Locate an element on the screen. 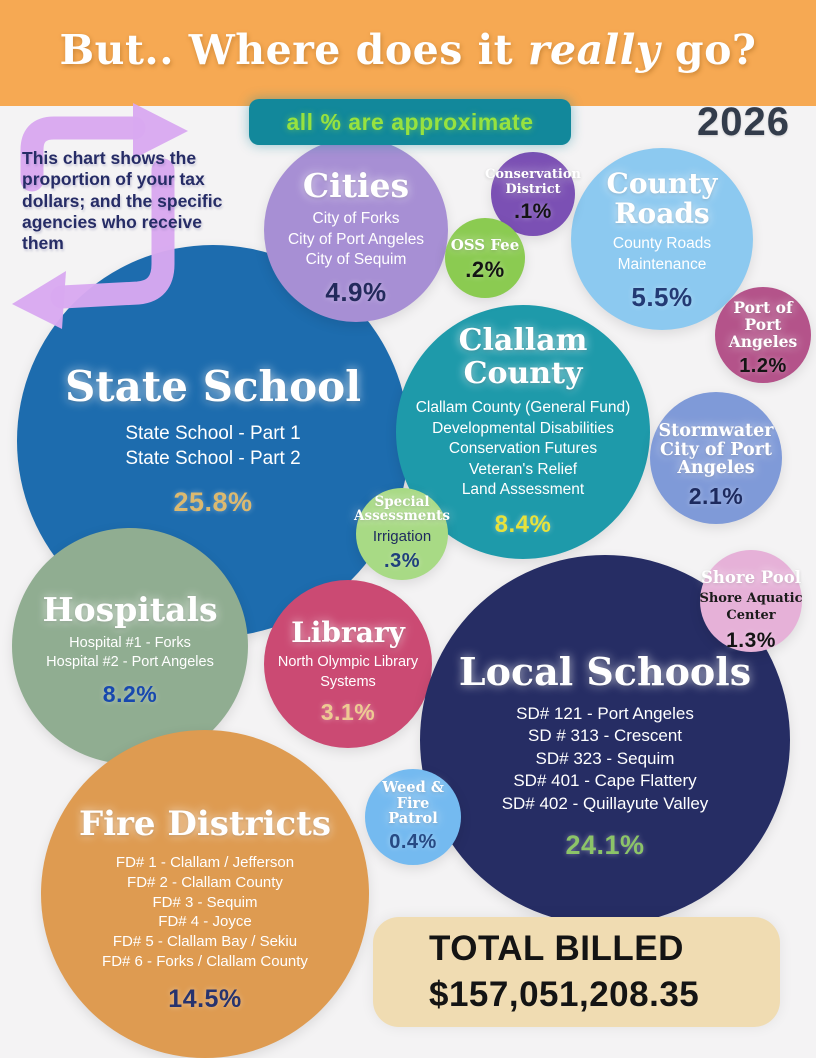 This screenshot has width=816, height=1058. bubble-content: County Roads County Roads Maintenance 5.5% is located at coordinates (662, 239).